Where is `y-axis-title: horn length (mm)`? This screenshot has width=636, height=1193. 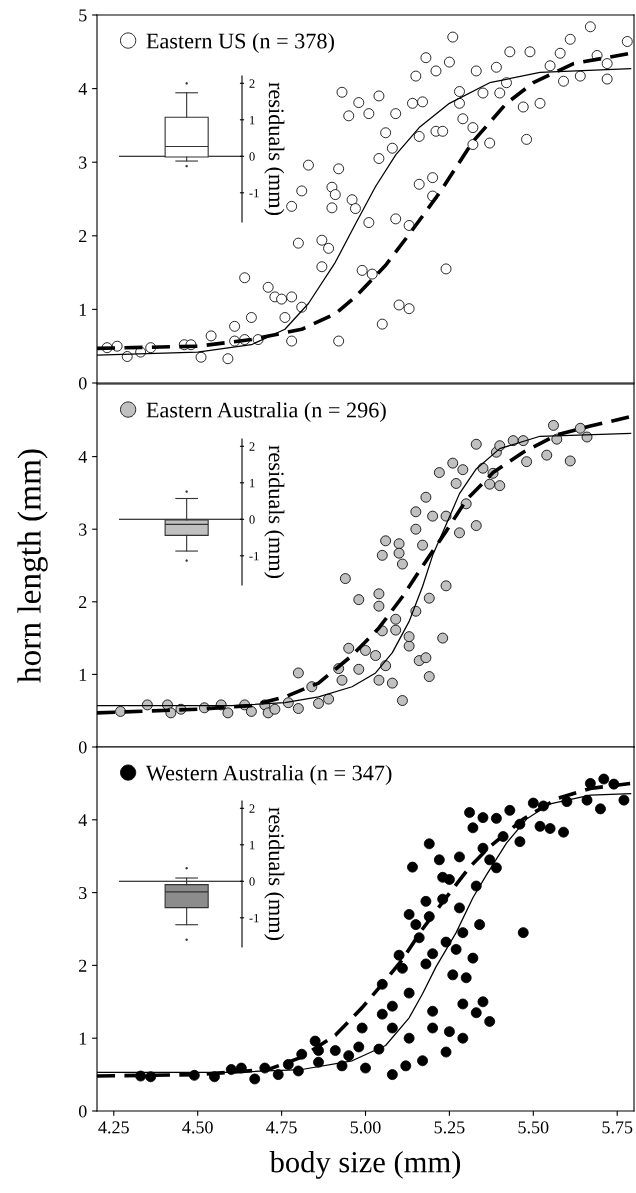 y-axis-title: horn length (mm) is located at coordinates (32, 566).